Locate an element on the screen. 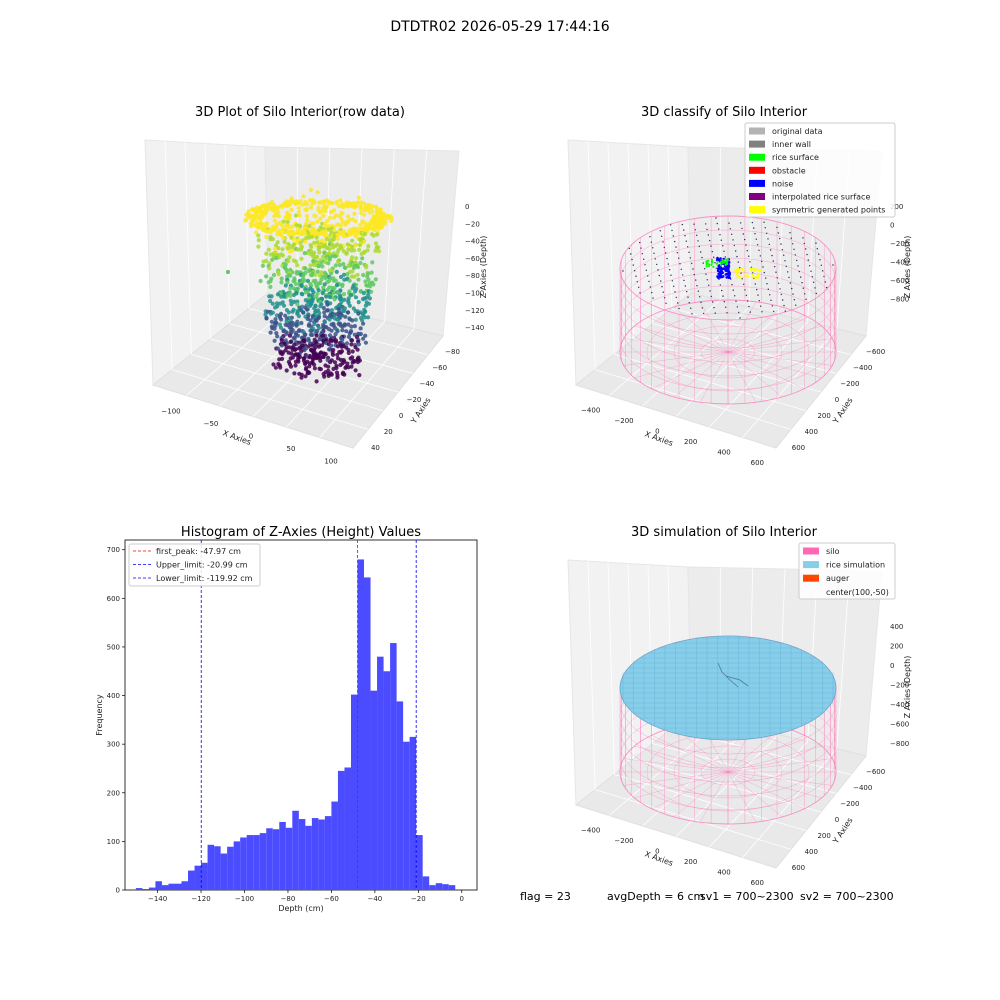 The height and width of the screenshot is (1000, 1000). x-tick-label: 600 is located at coordinates (757, 883).